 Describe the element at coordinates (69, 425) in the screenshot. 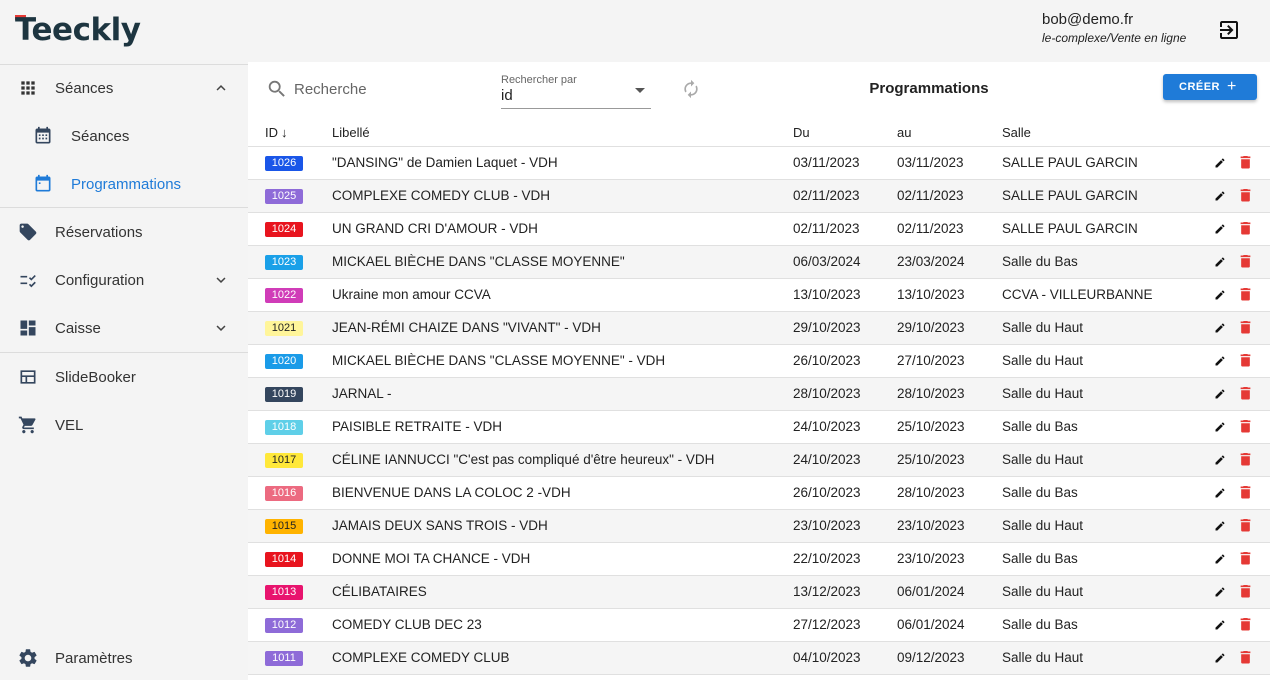

I see `sidebar-item-label: VEL` at that location.